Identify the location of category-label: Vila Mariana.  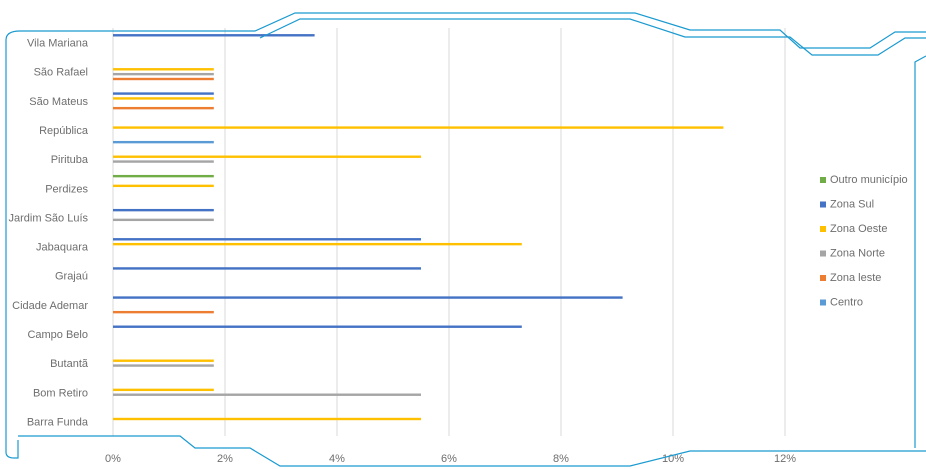
(58, 44).